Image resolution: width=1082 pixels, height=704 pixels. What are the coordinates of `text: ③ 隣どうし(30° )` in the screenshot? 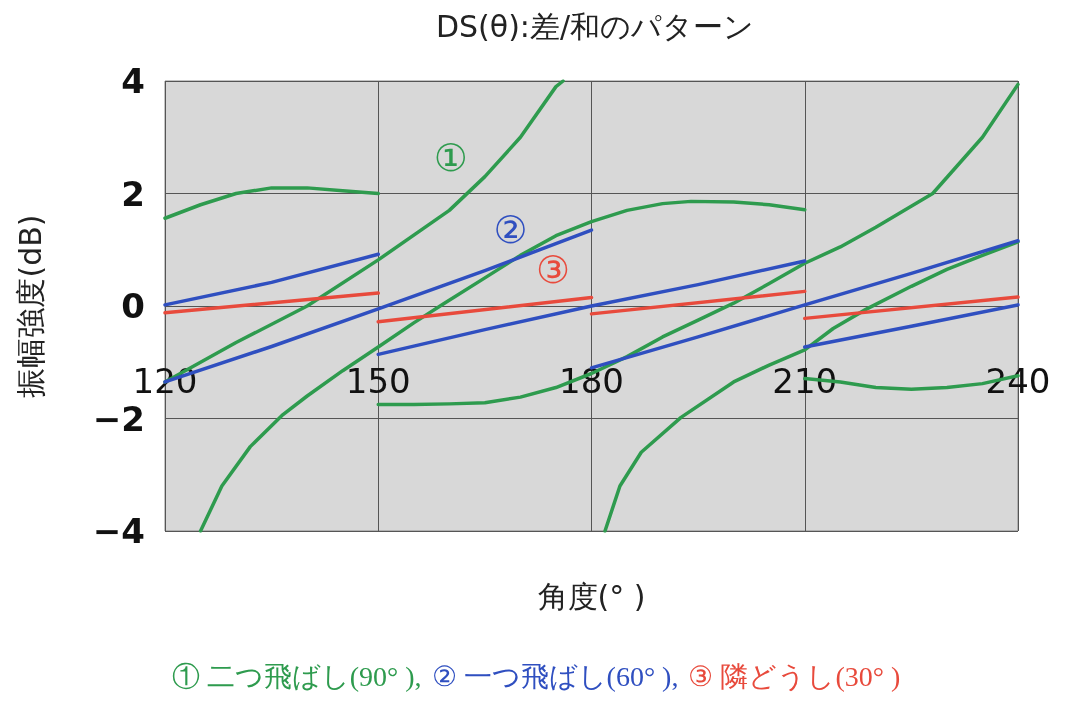 It's located at (794, 676).